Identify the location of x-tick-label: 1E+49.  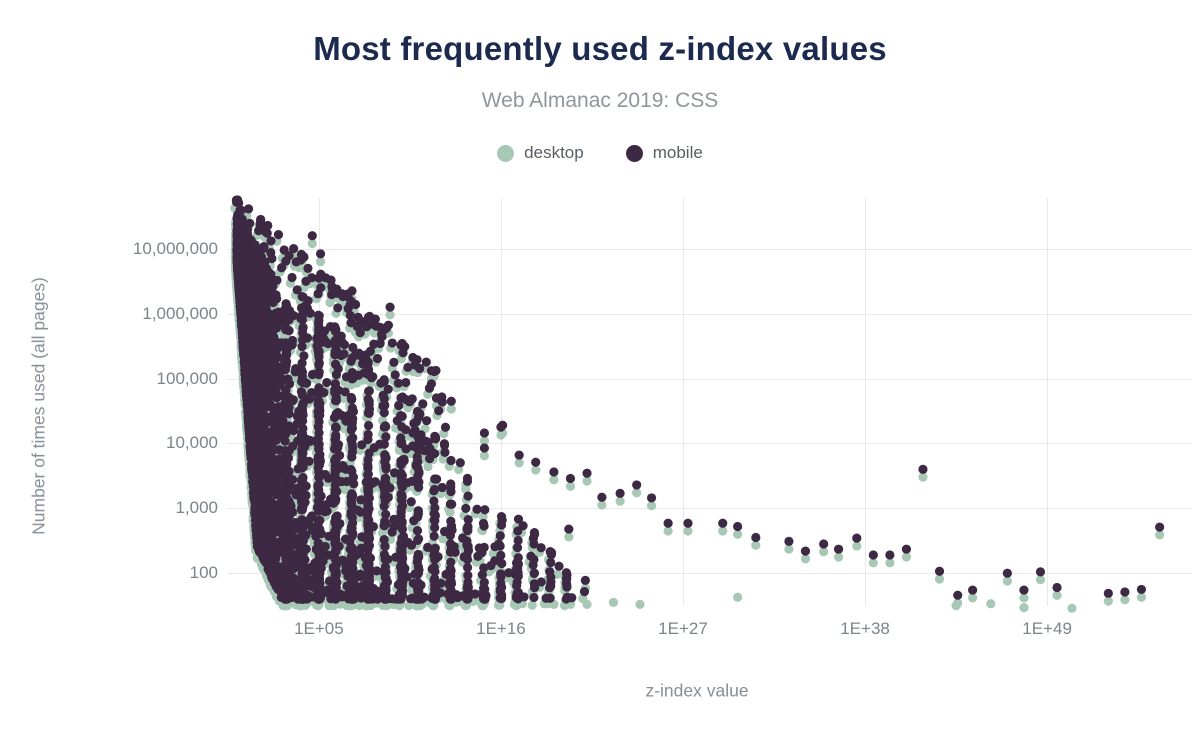
(1047, 628).